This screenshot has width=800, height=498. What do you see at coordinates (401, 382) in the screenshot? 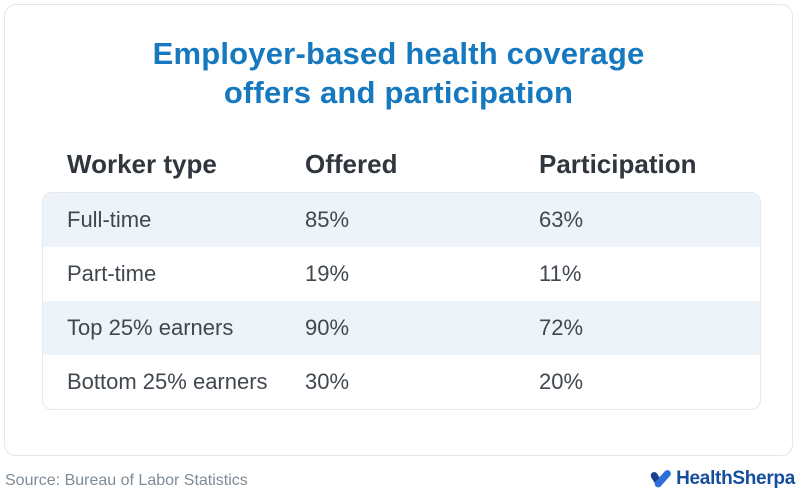
I see `table-row-bottom-25-earners: Bottom 25% earners 30% 20%` at bounding box center [401, 382].